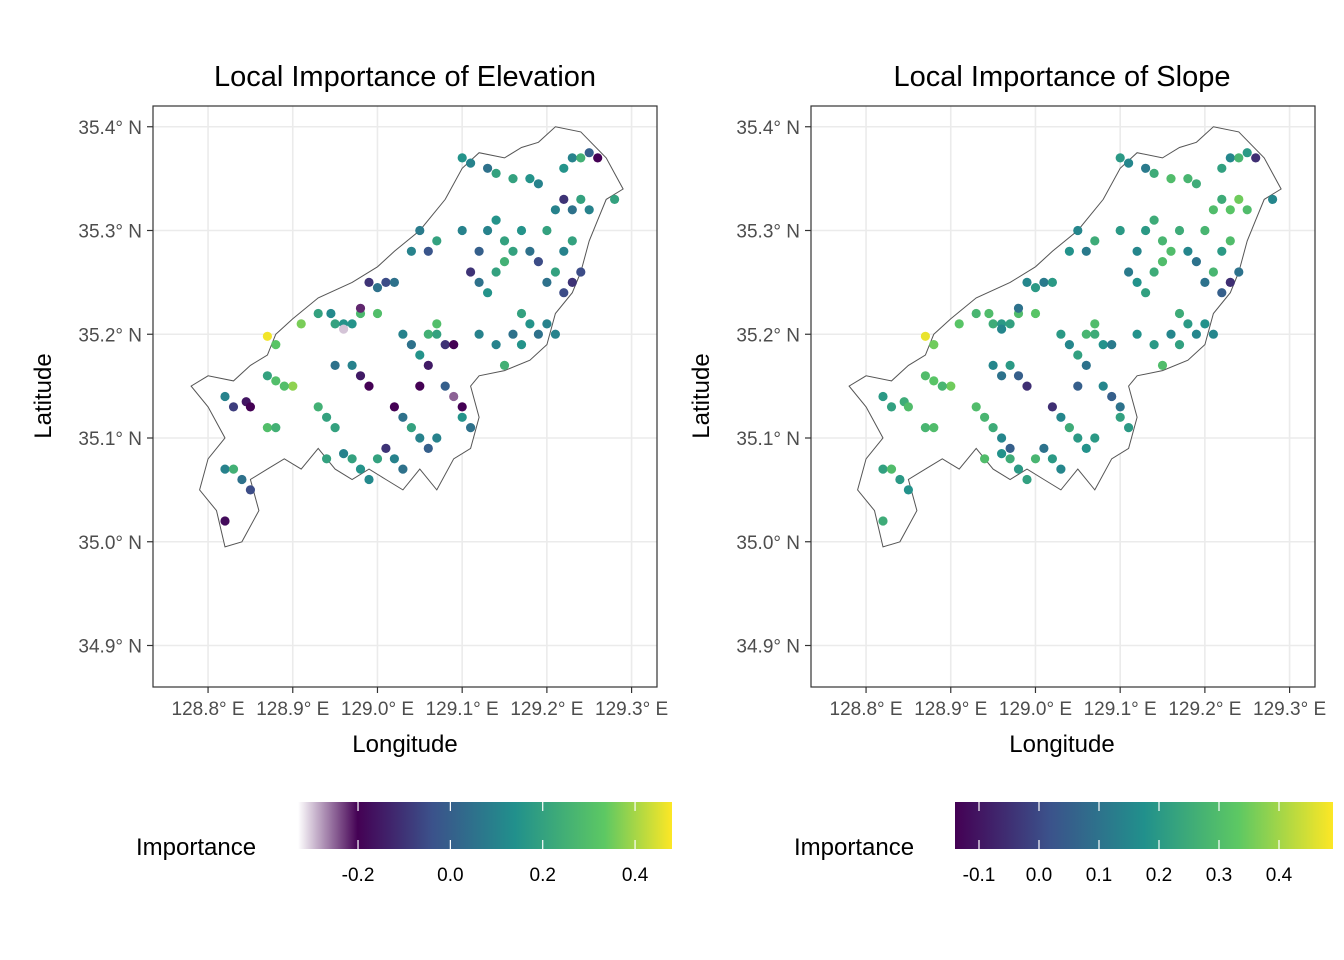 This screenshot has height=960, width=1344. I want to click on legend: Importance -0.1 0.0 0.1 0.2 0.3 0.4, so click(1063, 844).